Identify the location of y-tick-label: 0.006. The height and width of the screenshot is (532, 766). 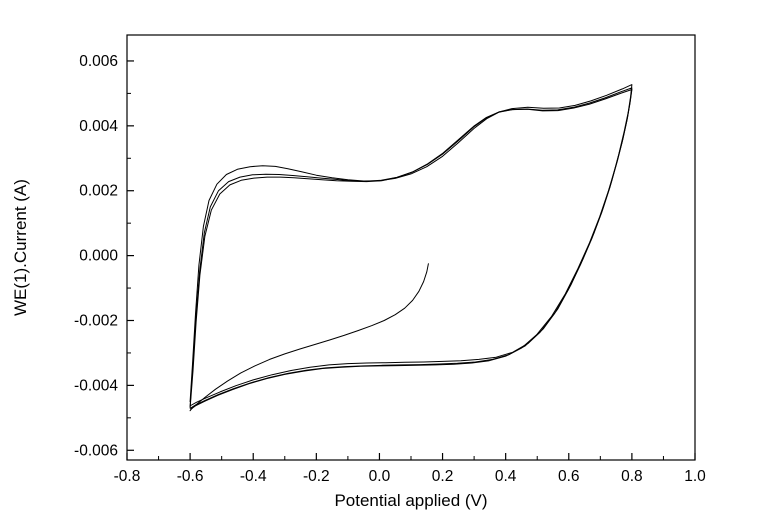
(98, 61).